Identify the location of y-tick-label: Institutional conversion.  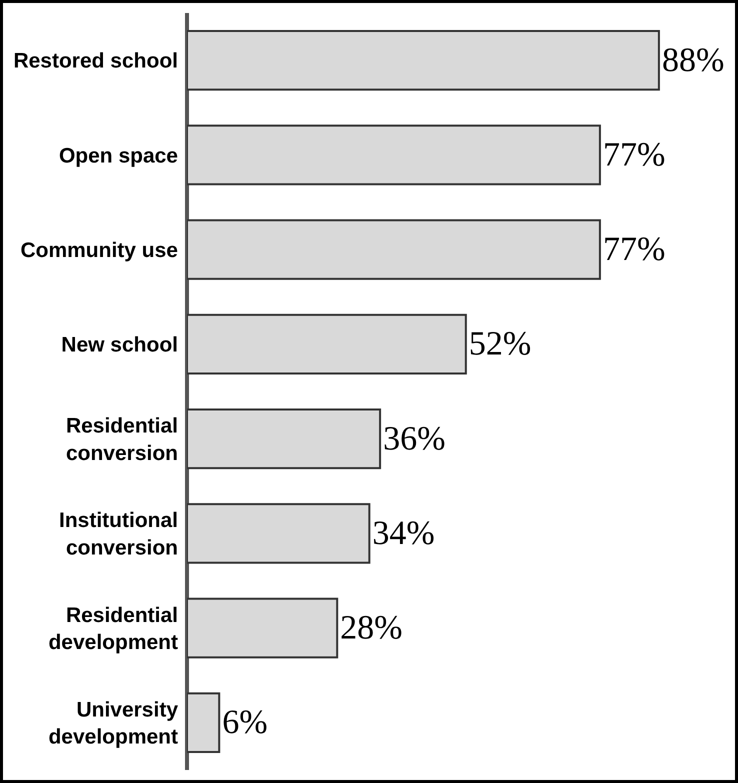
(118, 534).